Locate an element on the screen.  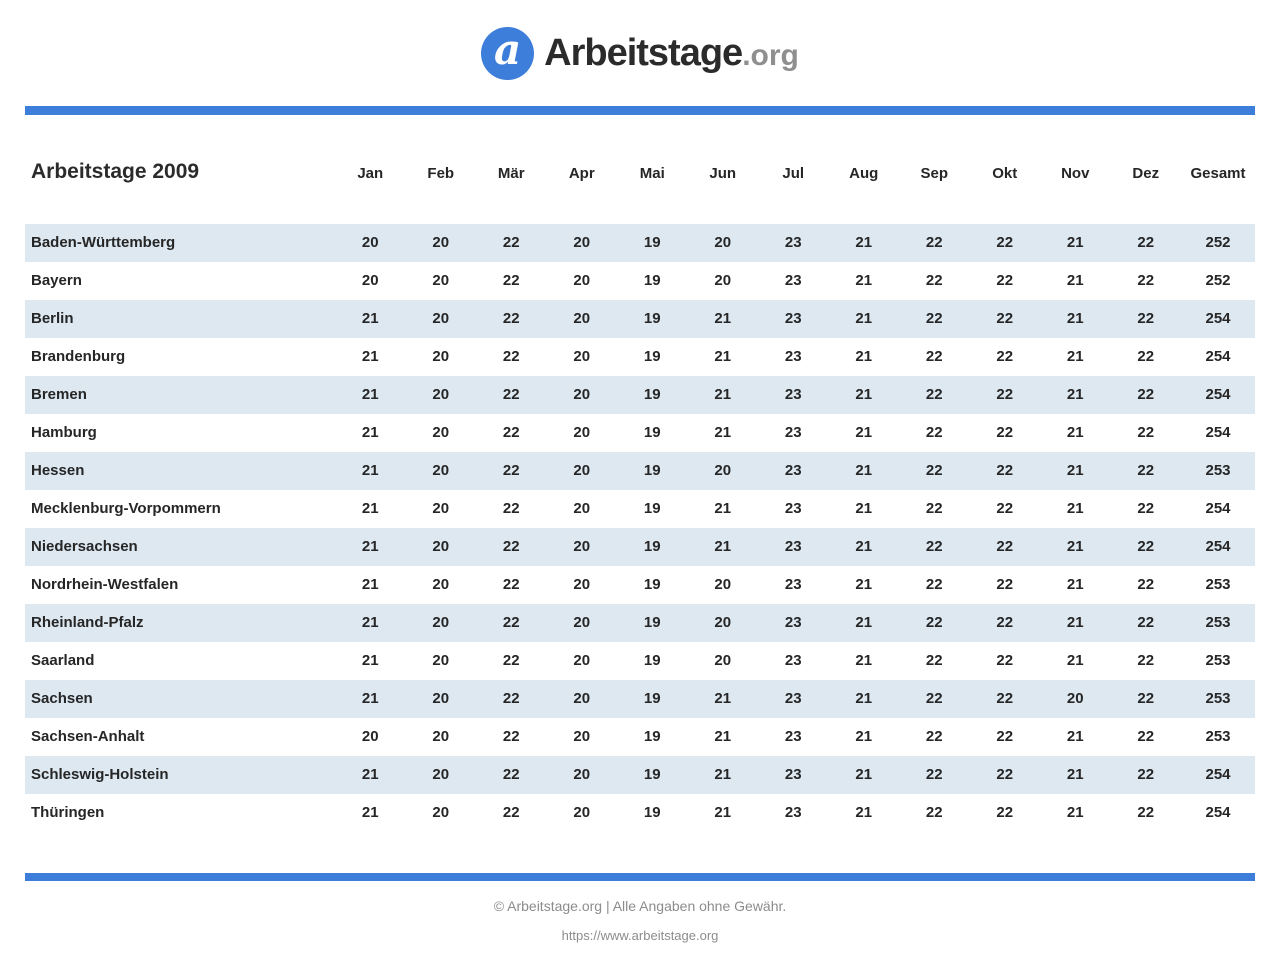
table-row: Bayern 20 20 22 20 19 20 23 21 22 22 21 22 252 is located at coordinates (640, 281).